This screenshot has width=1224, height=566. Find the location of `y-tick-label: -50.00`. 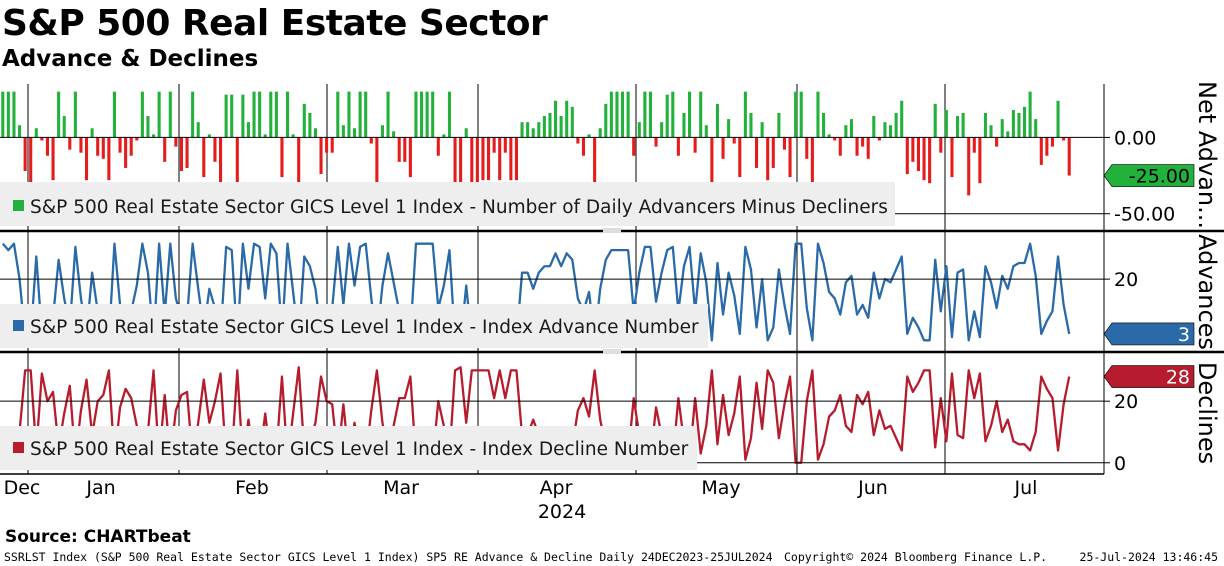

y-tick-label: -50.00 is located at coordinates (1144, 215).